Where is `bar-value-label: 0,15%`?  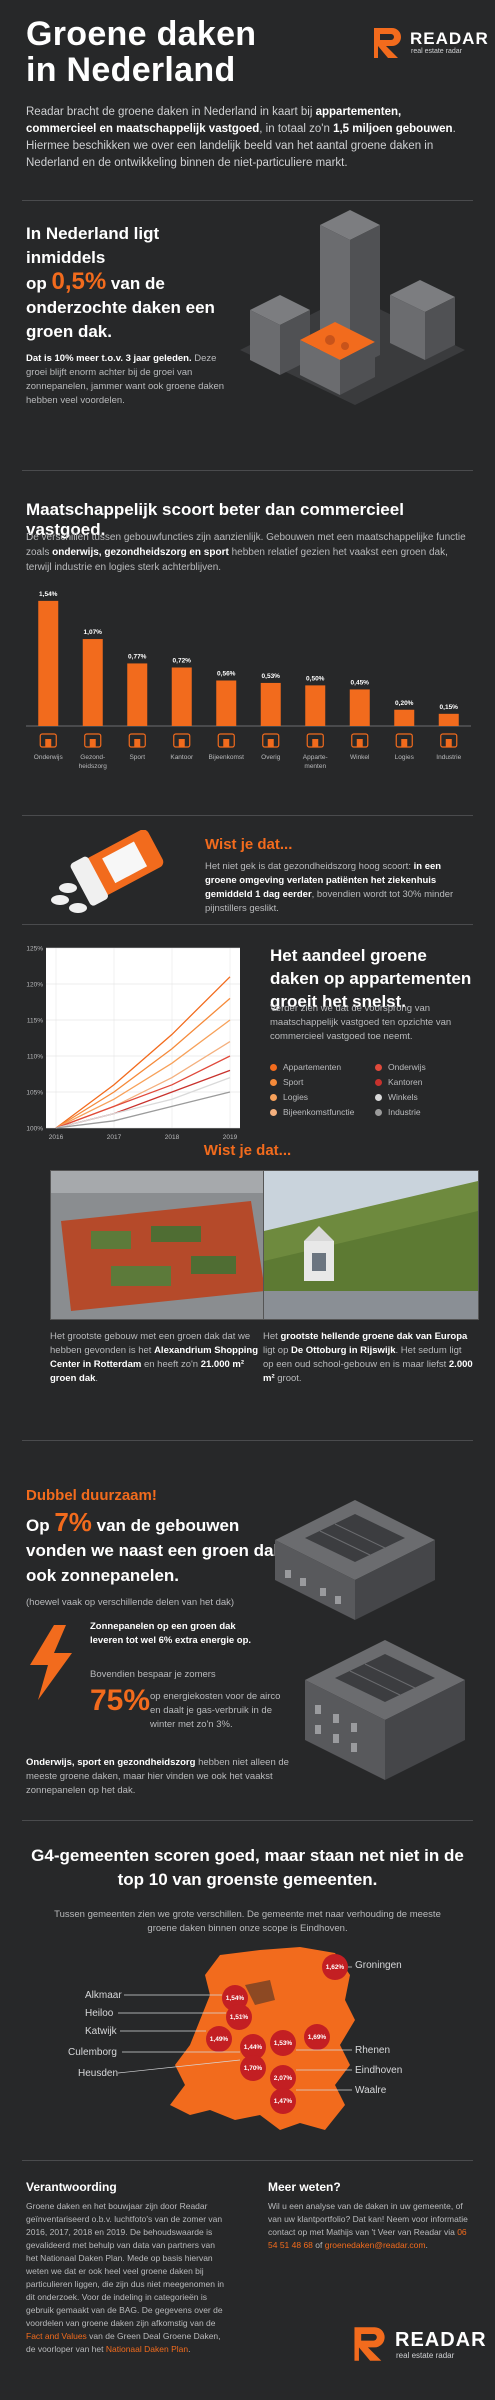 bar-value-label: 0,15% is located at coordinates (449, 707).